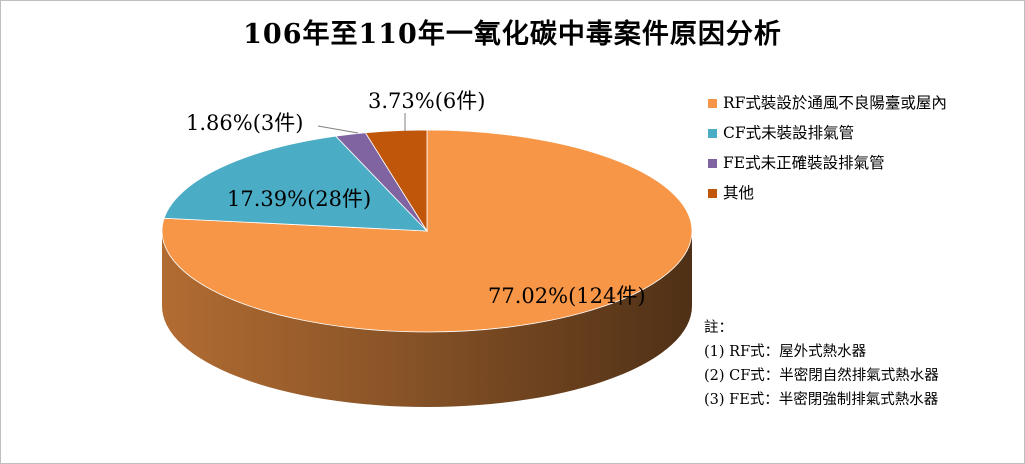 Image resolution: width=1025 pixels, height=464 pixels. I want to click on legend-item-rf: RF式裝設於通風不良陽臺或屋內, so click(827, 103).